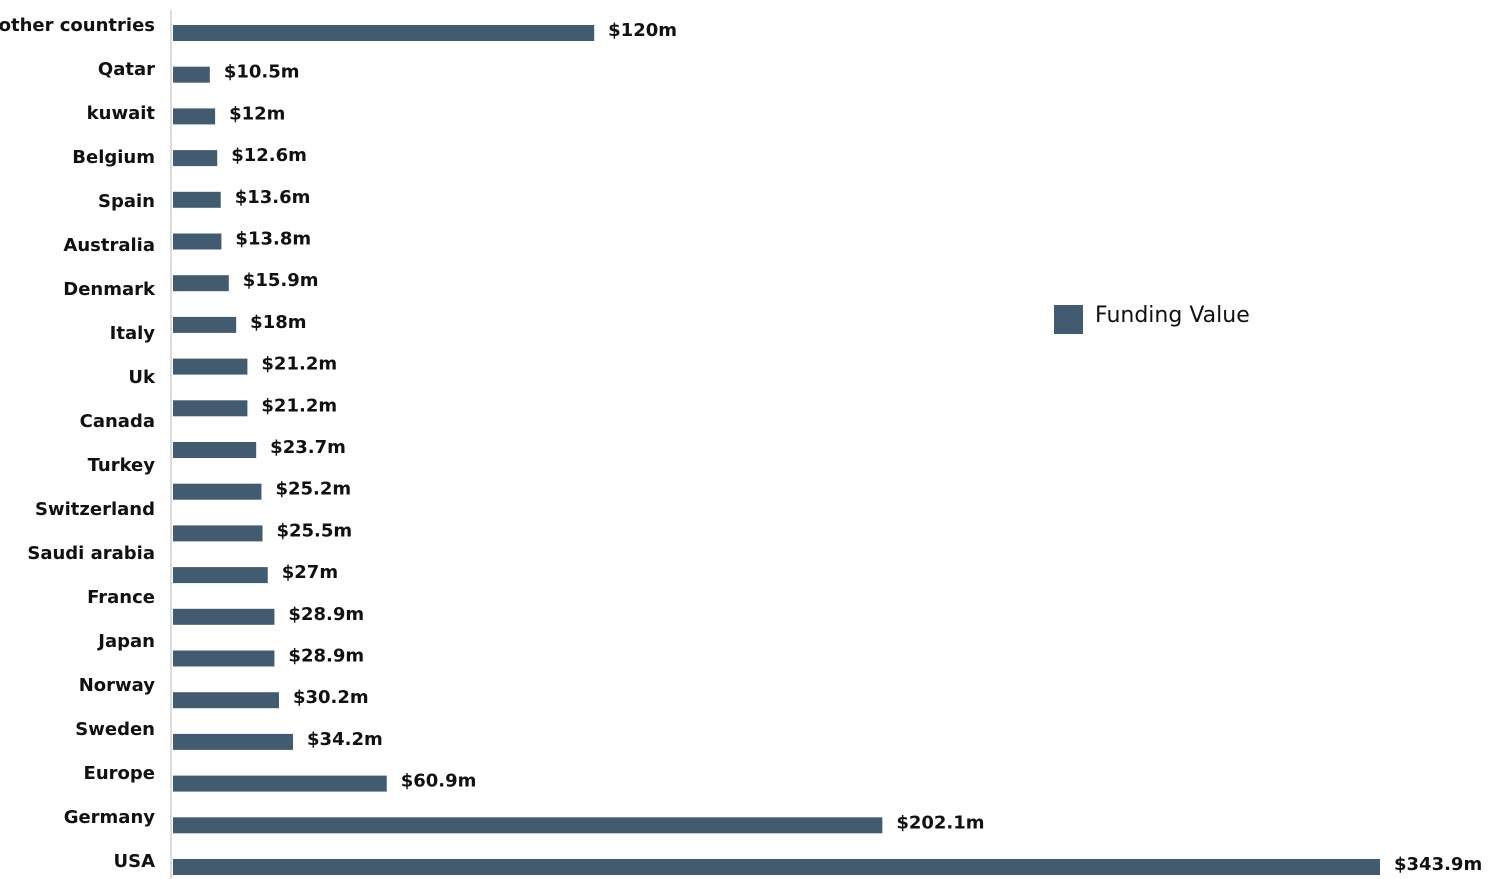 The height and width of the screenshot is (879, 1501). What do you see at coordinates (1172, 315) in the screenshot?
I see `legend-label: Funding Value` at bounding box center [1172, 315].